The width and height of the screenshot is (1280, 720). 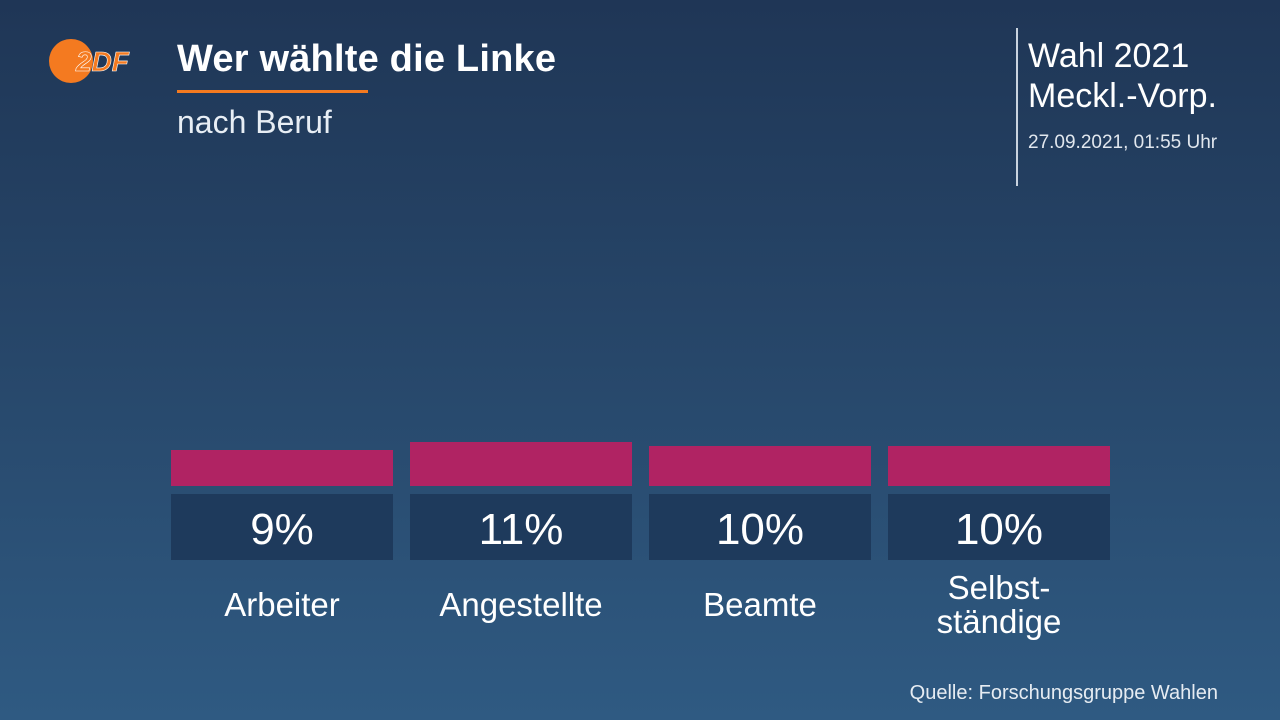 What do you see at coordinates (1017, 107) in the screenshot?
I see `info-divider` at bounding box center [1017, 107].